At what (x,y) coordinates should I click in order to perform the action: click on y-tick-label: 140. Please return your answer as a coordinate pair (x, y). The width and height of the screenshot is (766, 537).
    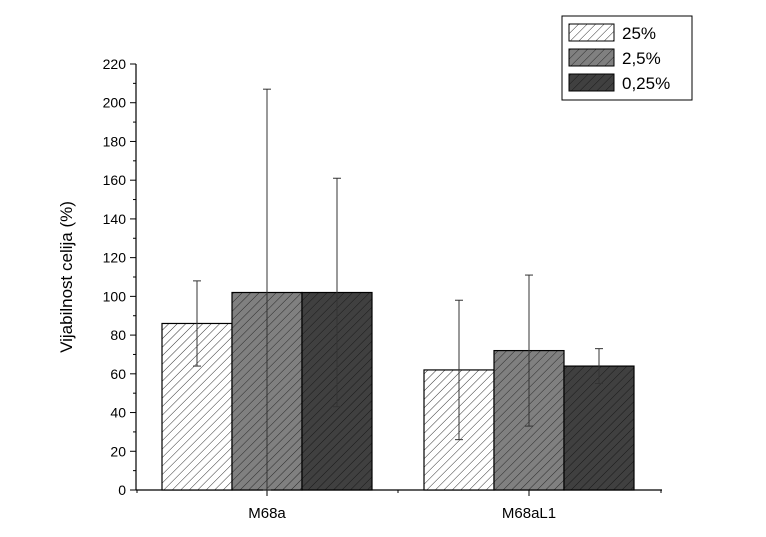
    Looking at the image, I should click on (115, 219).